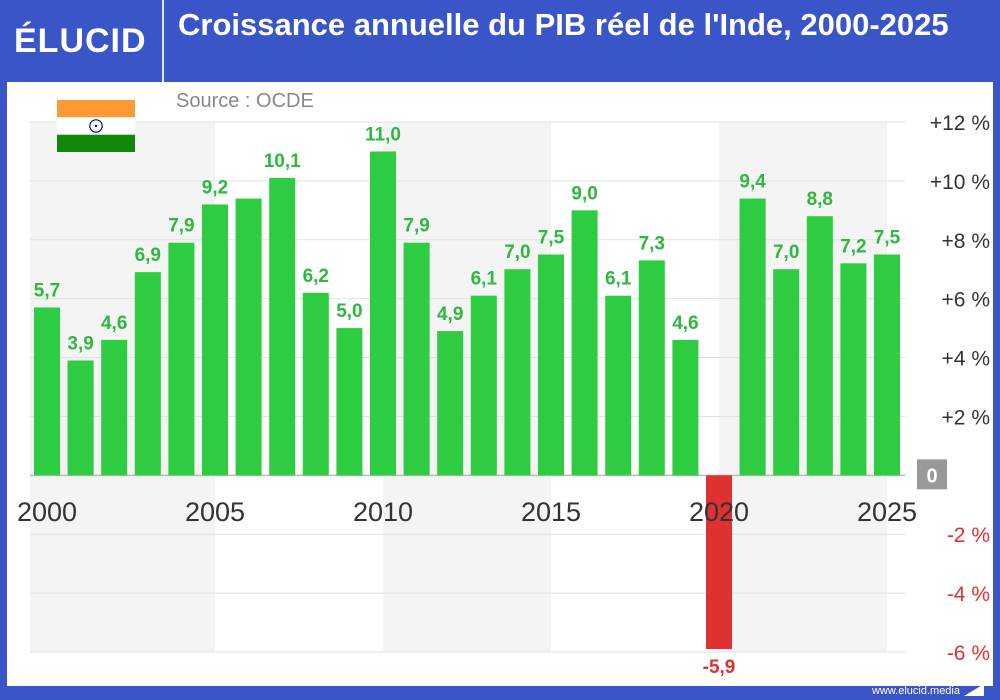 The height and width of the screenshot is (700, 1000). I want to click on bar-2012, so click(450, 403).